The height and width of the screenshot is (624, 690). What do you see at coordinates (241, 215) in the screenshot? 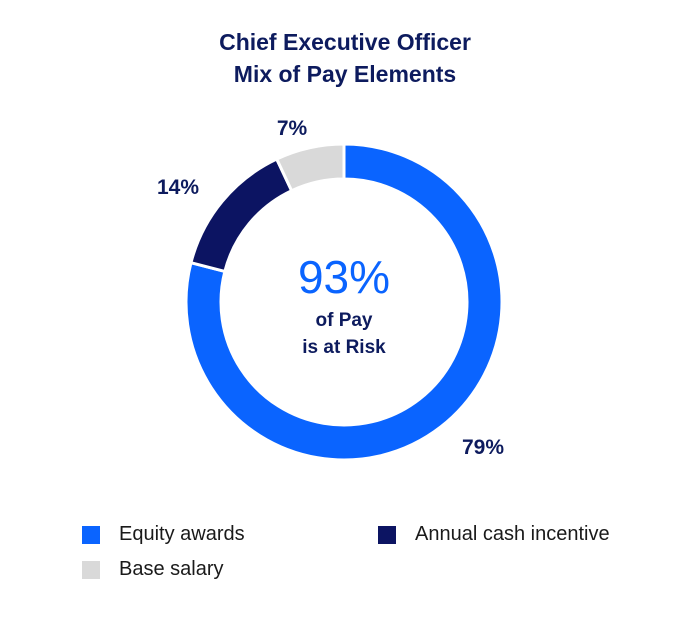
I see `donut-slice-annual-cash-incentive` at bounding box center [241, 215].